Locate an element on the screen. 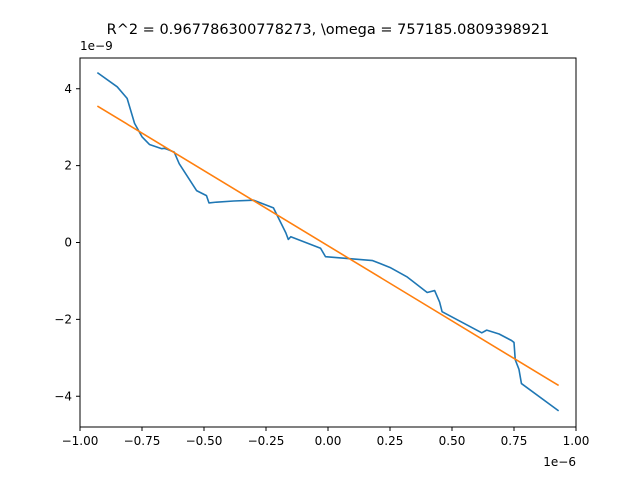  y-tick-label: −4 is located at coordinates (63, 396).